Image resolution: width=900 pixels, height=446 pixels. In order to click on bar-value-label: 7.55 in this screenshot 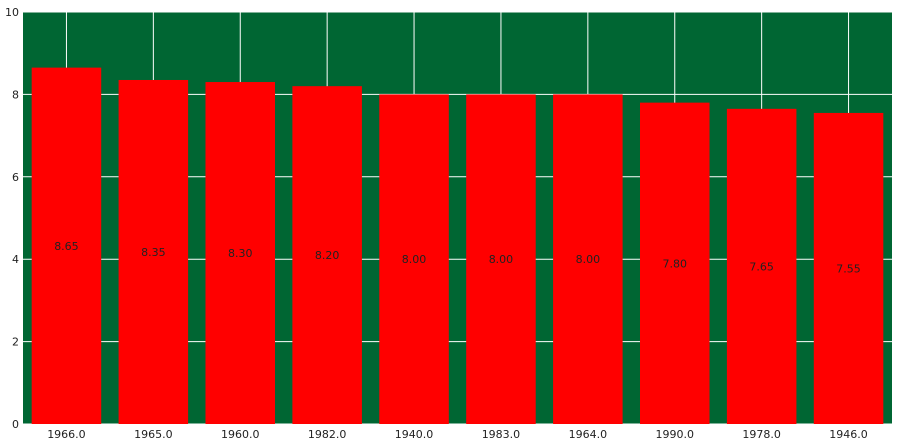, I will do `click(848, 268)`.